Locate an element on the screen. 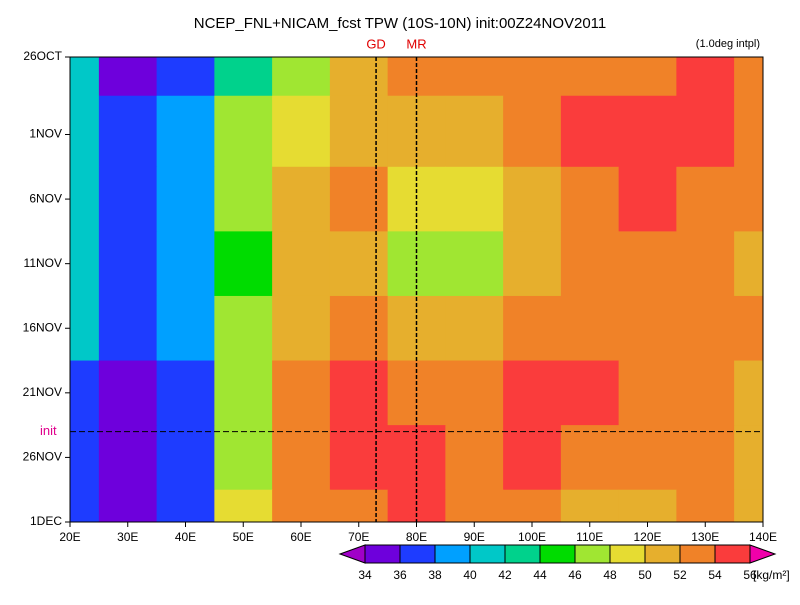 This screenshot has height=605, width=800. x-tick-label: 50E is located at coordinates (243, 537).